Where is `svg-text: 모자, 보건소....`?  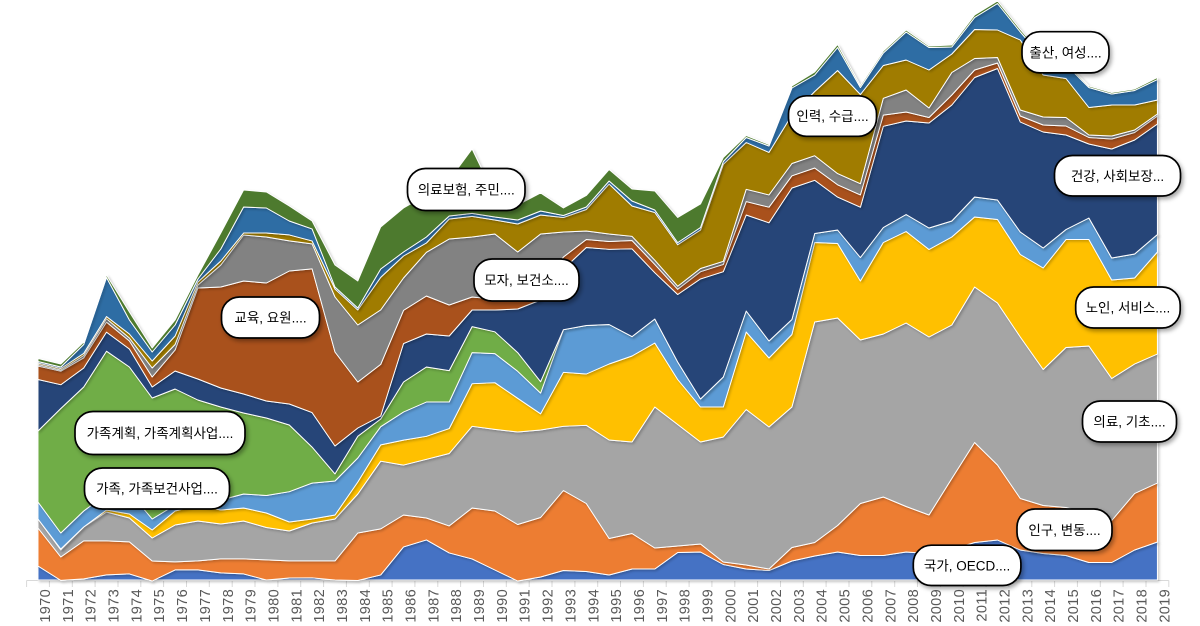 svg-text: 모자, 보건소.... is located at coordinates (526, 280).